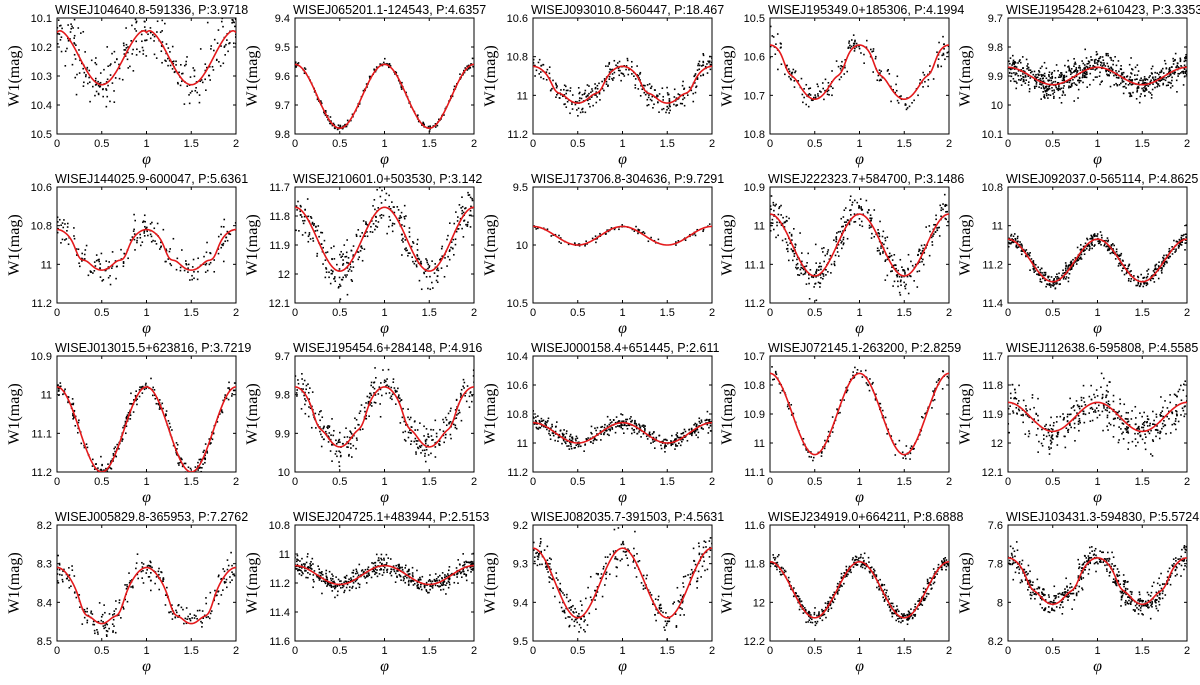 This screenshot has width=1200, height=685. I want to click on plot-frame, so click(1097, 245).